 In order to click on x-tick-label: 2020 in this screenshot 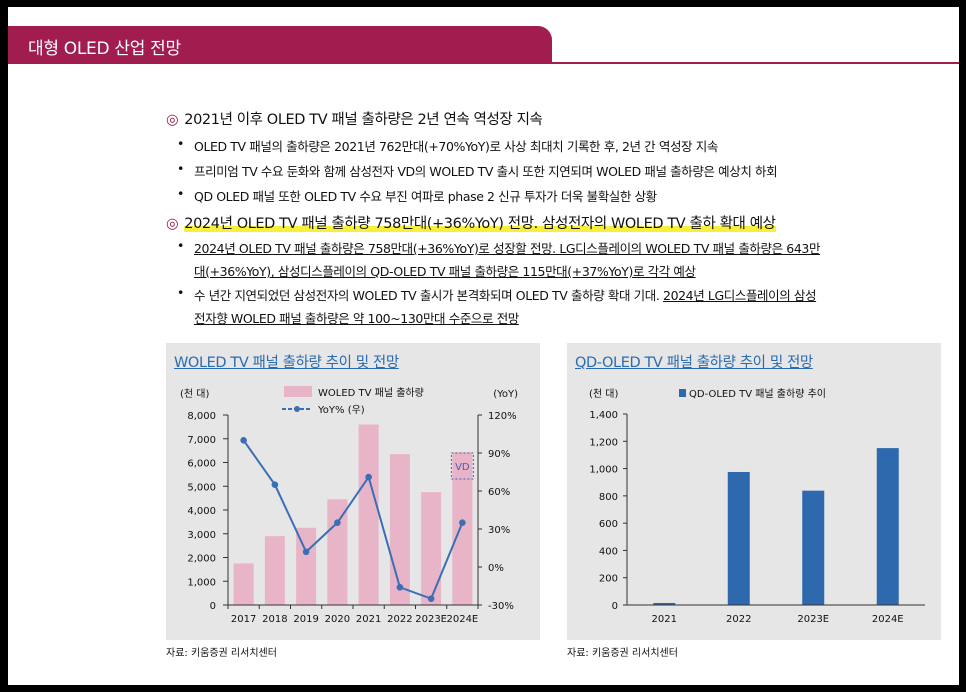, I will do `click(337, 619)`.